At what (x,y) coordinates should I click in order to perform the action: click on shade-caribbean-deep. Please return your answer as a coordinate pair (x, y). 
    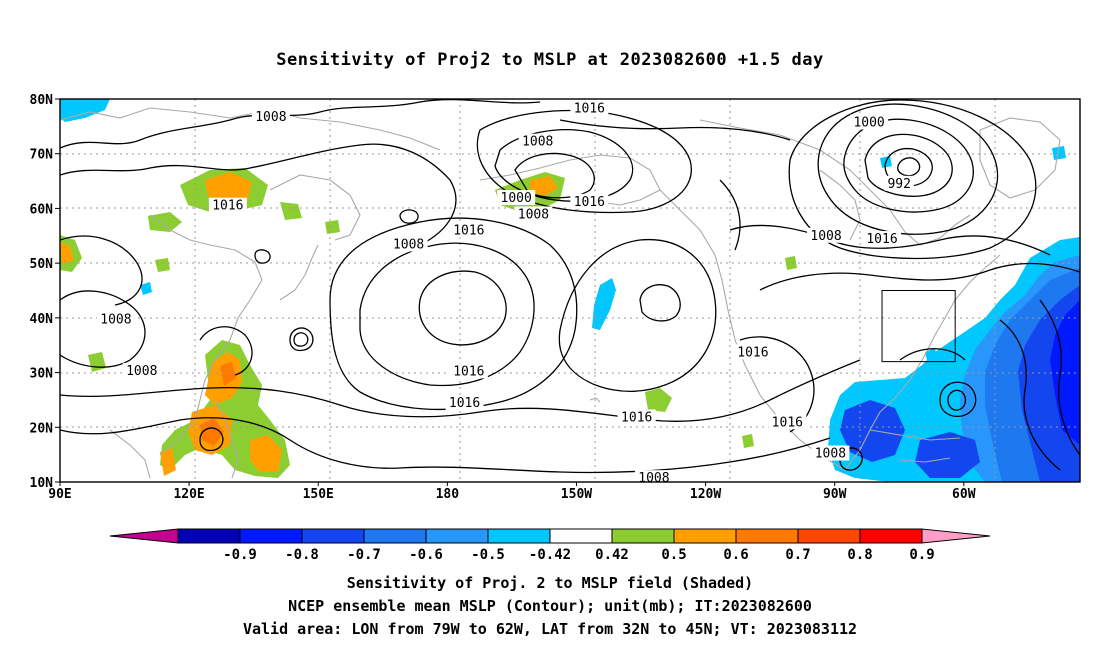
    Looking at the image, I should click on (947, 455).